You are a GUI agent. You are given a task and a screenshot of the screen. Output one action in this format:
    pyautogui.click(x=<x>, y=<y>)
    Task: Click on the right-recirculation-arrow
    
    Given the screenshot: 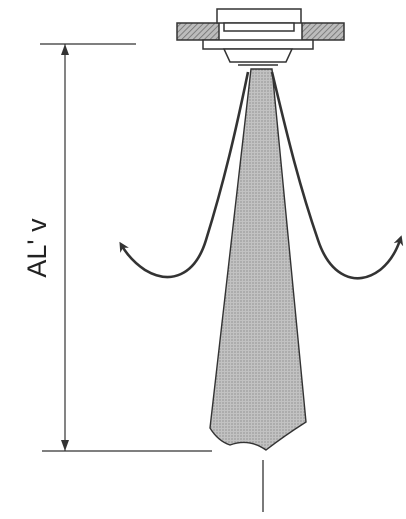 What is the action you would take?
    pyautogui.click(x=337, y=175)
    